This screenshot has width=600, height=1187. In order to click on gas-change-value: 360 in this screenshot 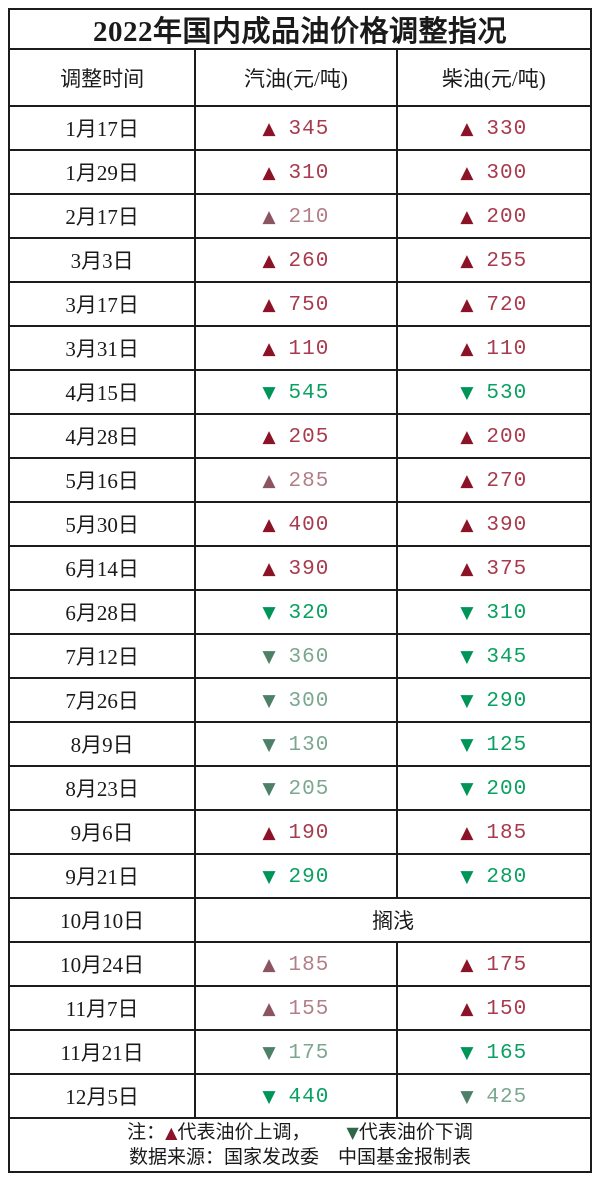, I will do `click(309, 657)`.